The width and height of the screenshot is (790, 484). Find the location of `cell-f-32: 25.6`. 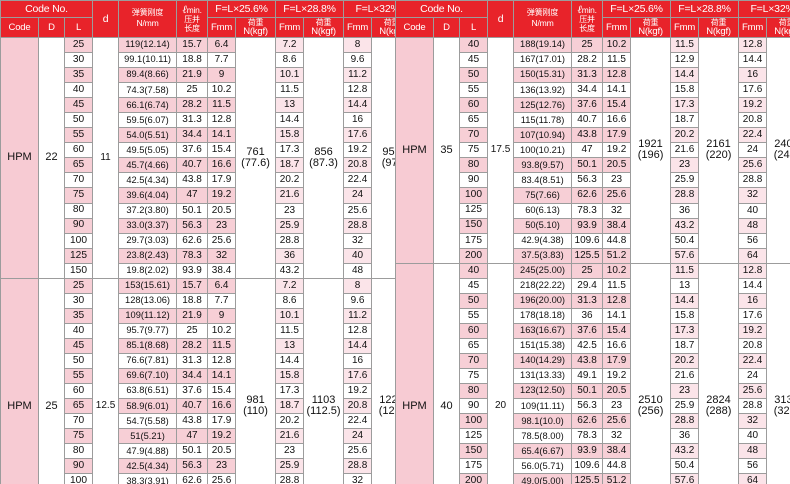

cell-f-32: 25.6 is located at coordinates (358, 451).